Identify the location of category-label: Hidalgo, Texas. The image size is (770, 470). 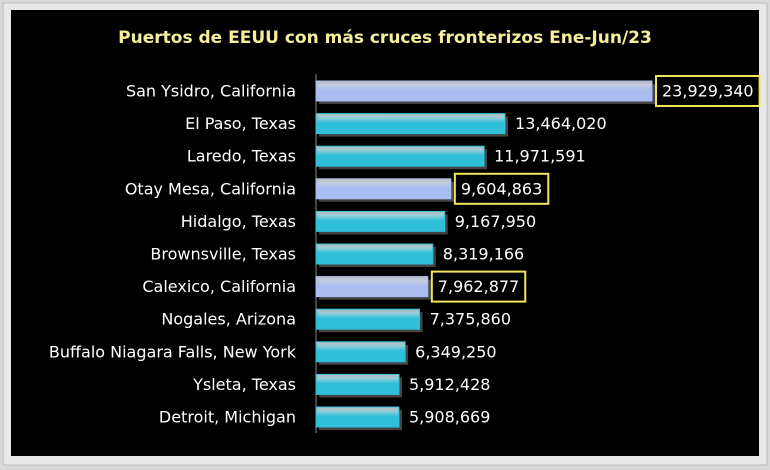
(238, 221).